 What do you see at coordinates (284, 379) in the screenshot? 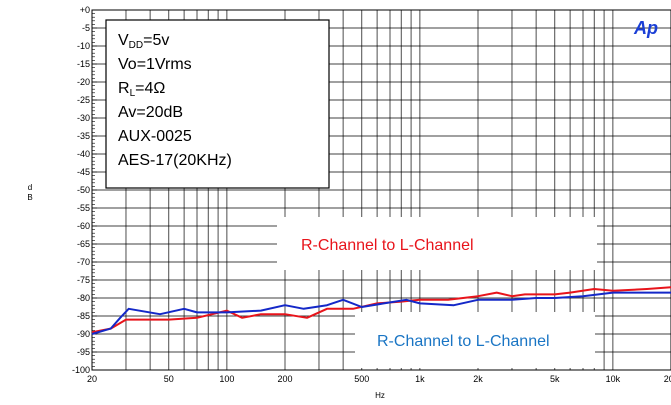
I see `x-tick-label: 200` at bounding box center [284, 379].